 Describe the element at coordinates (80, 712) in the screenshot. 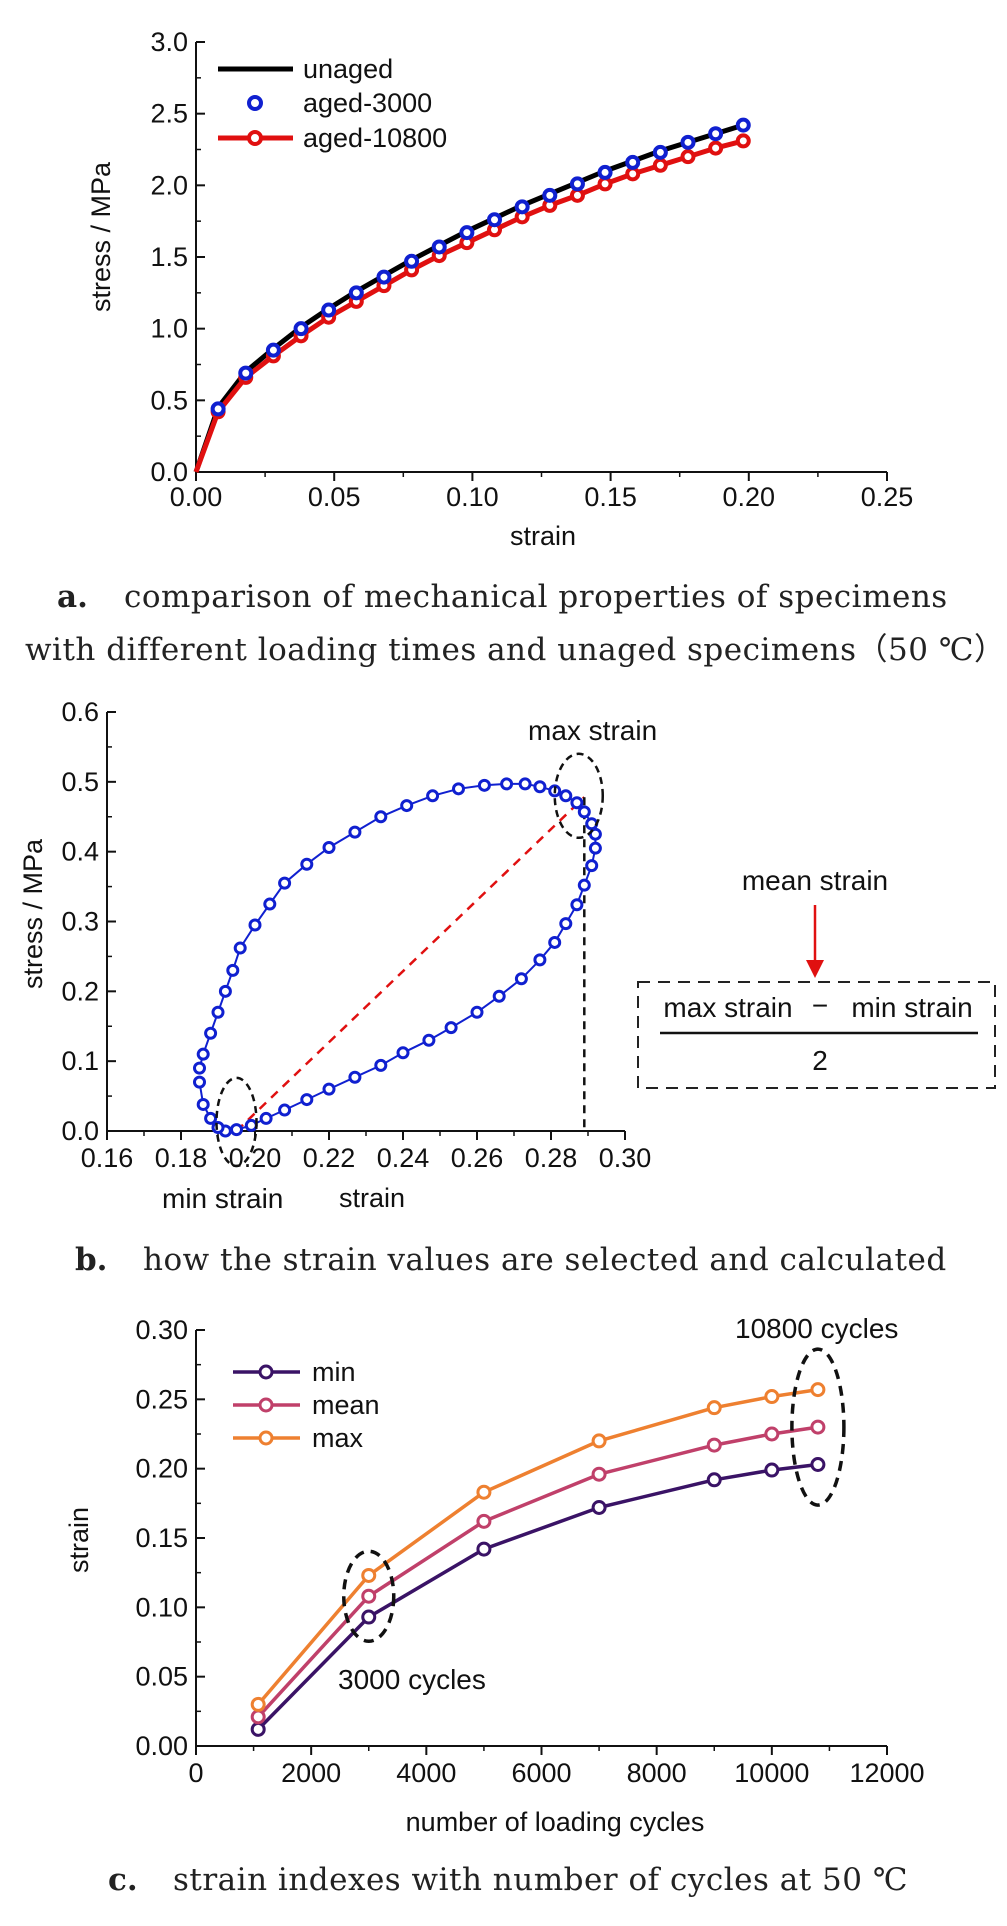

I see `chart-b-ytick-label: 0.6` at that location.